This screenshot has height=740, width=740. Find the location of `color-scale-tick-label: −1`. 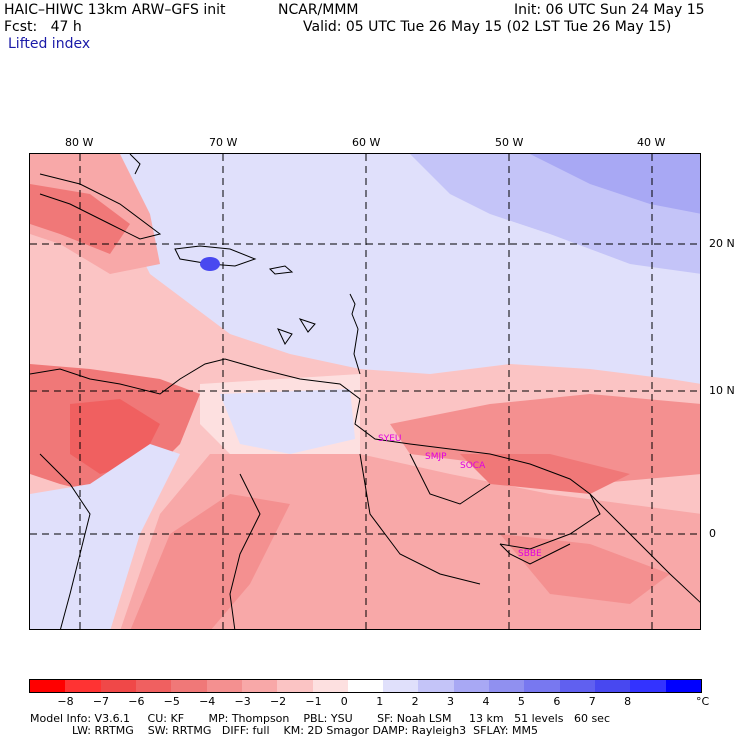

color-scale-tick-label: −1 is located at coordinates (313, 701).